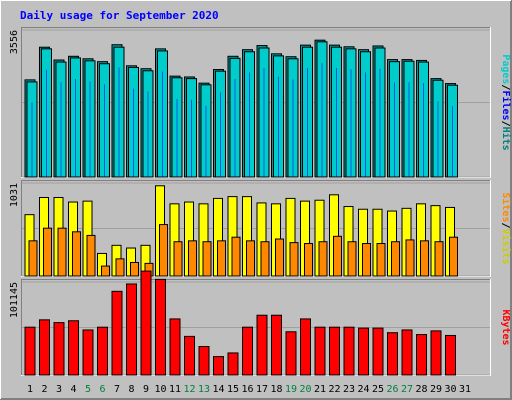  I want to click on x-label-day-16: 16, so click(247, 389).